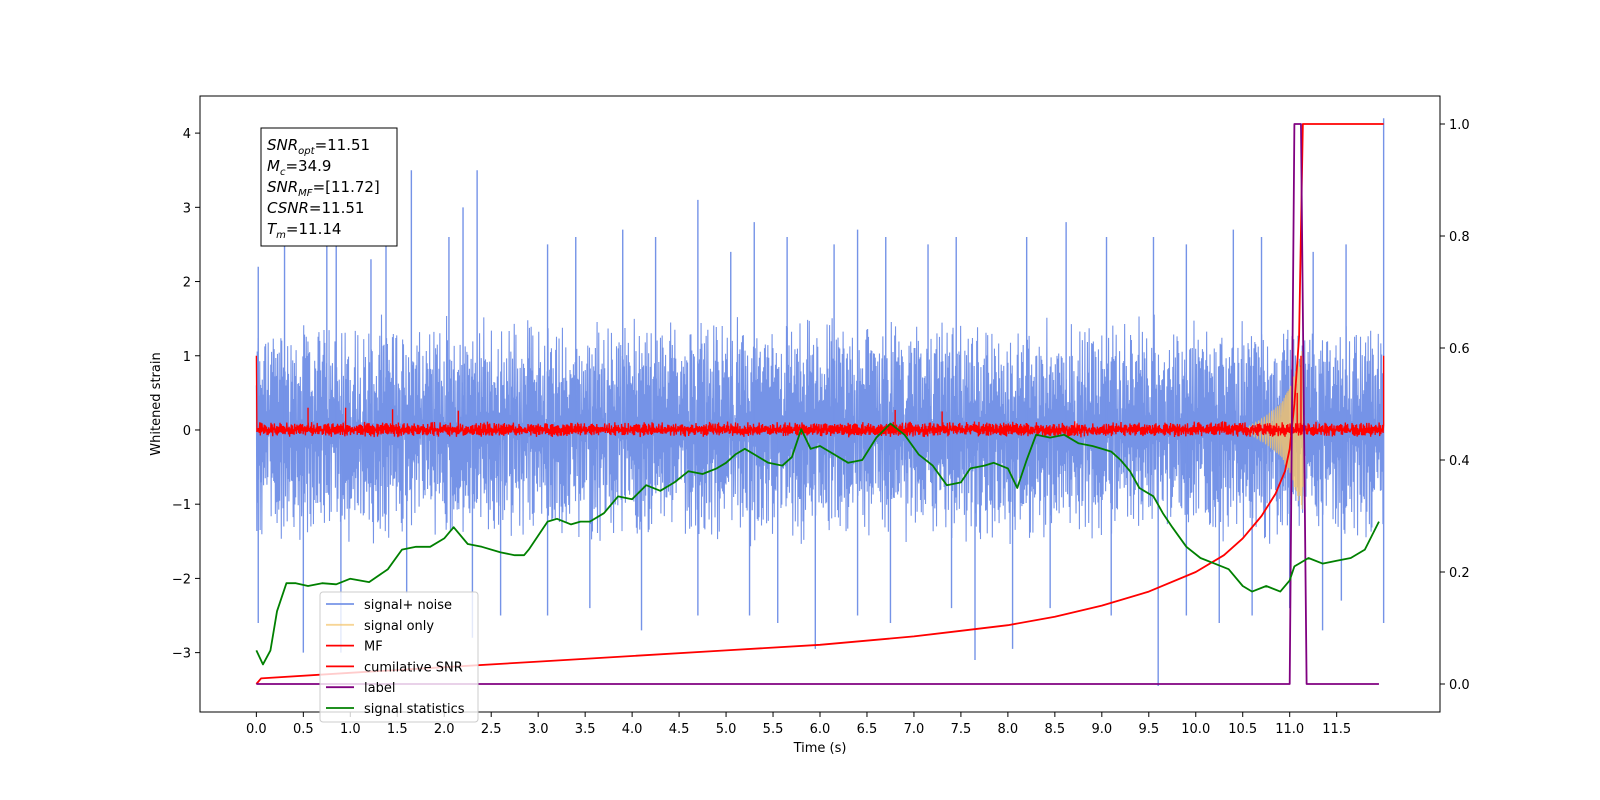 This screenshot has height=800, width=1600. What do you see at coordinates (1101, 729) in the screenshot?
I see `x-tick-label: 9.0` at bounding box center [1101, 729].